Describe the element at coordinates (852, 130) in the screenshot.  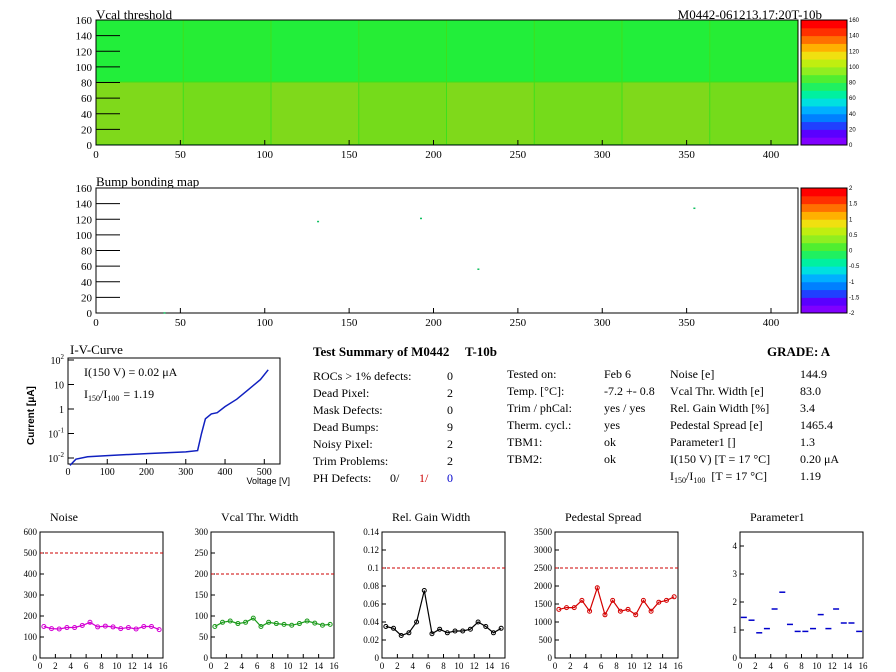
I see `color-scale-label: 20` at that location.